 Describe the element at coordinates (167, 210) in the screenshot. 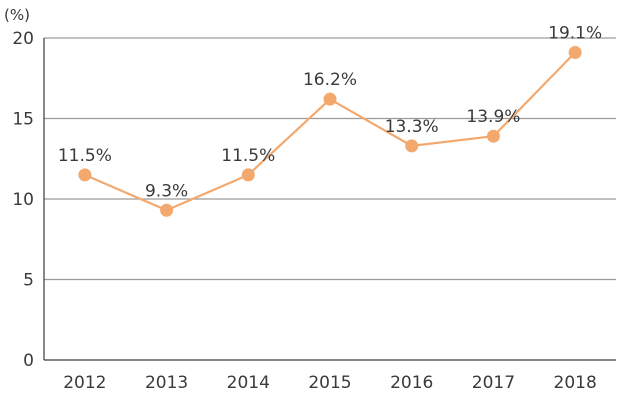

I see `data-point-2013` at that location.